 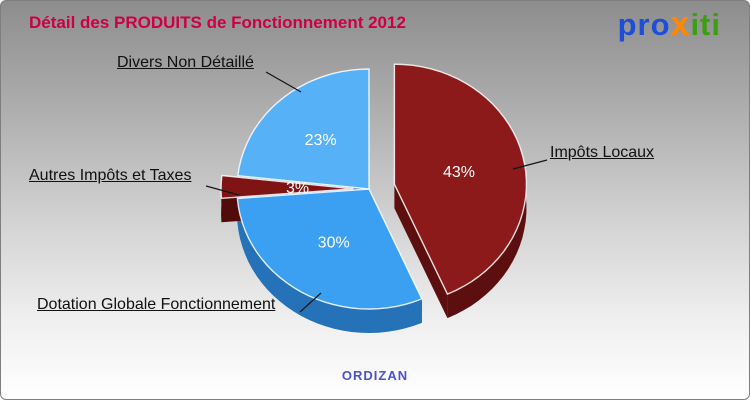 I want to click on proxiti-logo: proxiti, so click(x=669, y=24).